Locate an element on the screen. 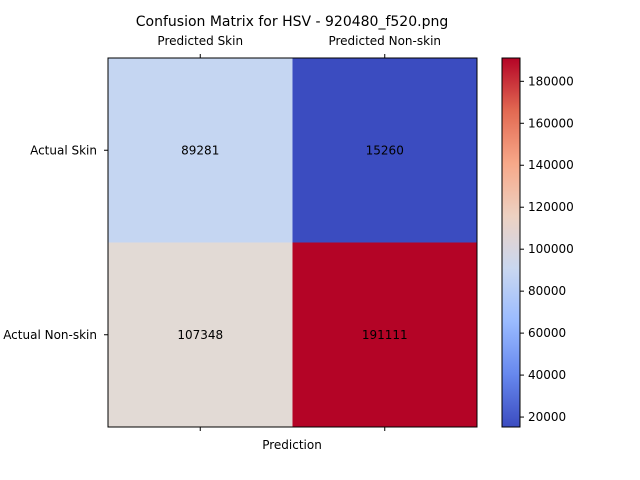 Image resolution: width=640 pixels, height=480 pixels. colorbar-tick-label: 60000 is located at coordinates (547, 333).